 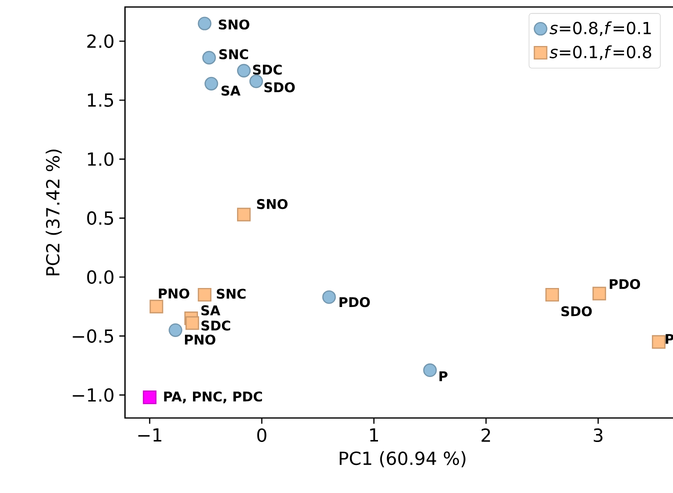 What do you see at coordinates (374, 435) in the screenshot?
I see `x-tick-label: 1` at bounding box center [374, 435].